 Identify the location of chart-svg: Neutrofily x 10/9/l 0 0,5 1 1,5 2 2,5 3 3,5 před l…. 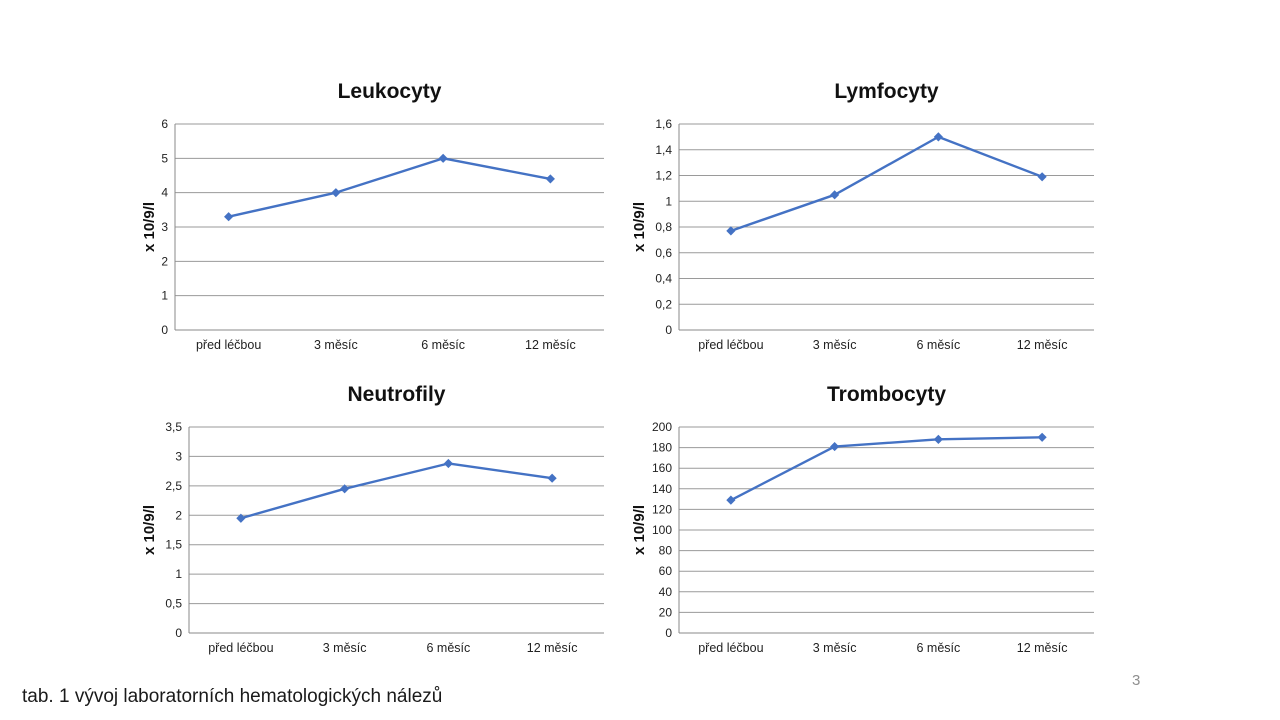
(372, 519).